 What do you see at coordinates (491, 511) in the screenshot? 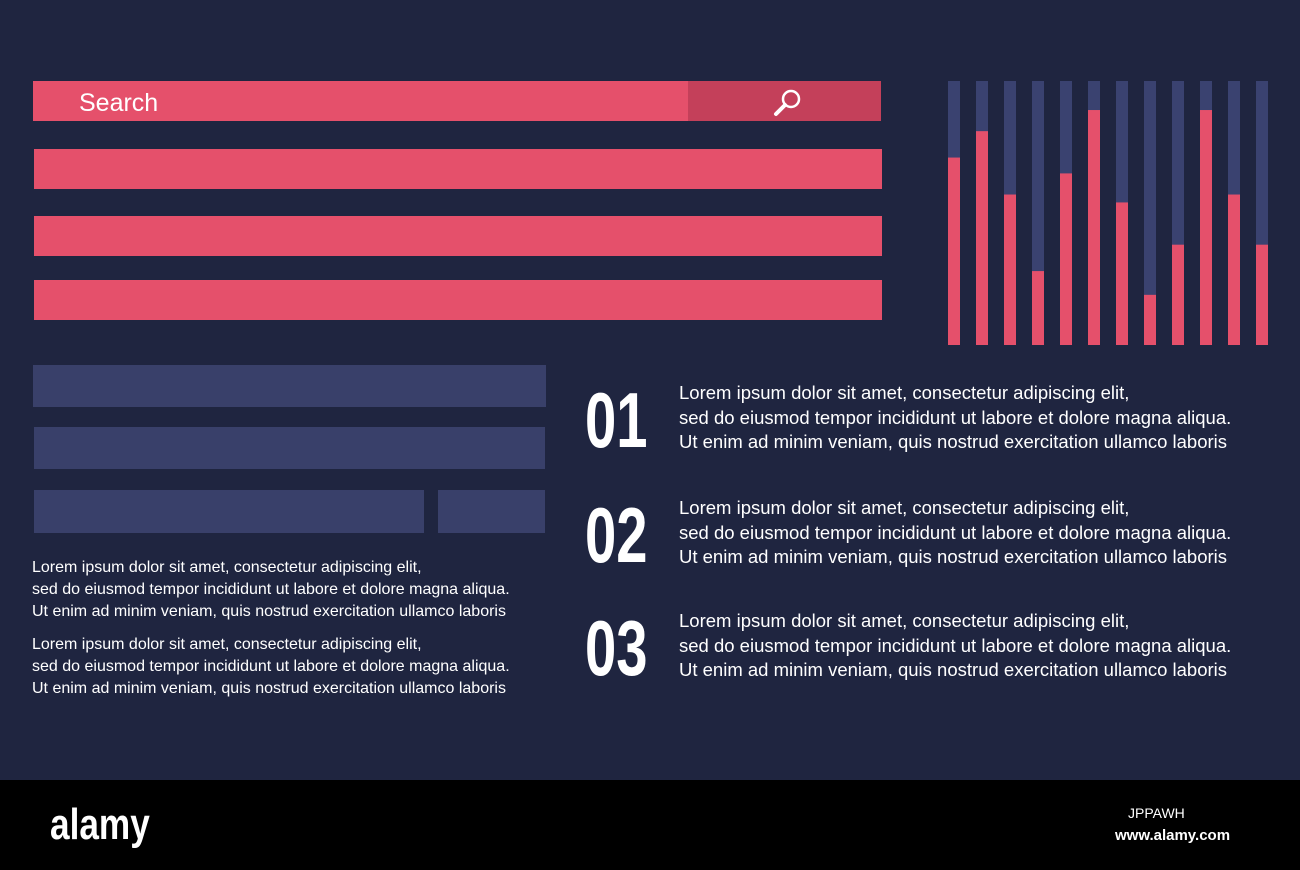
I see `input-button` at bounding box center [491, 511].